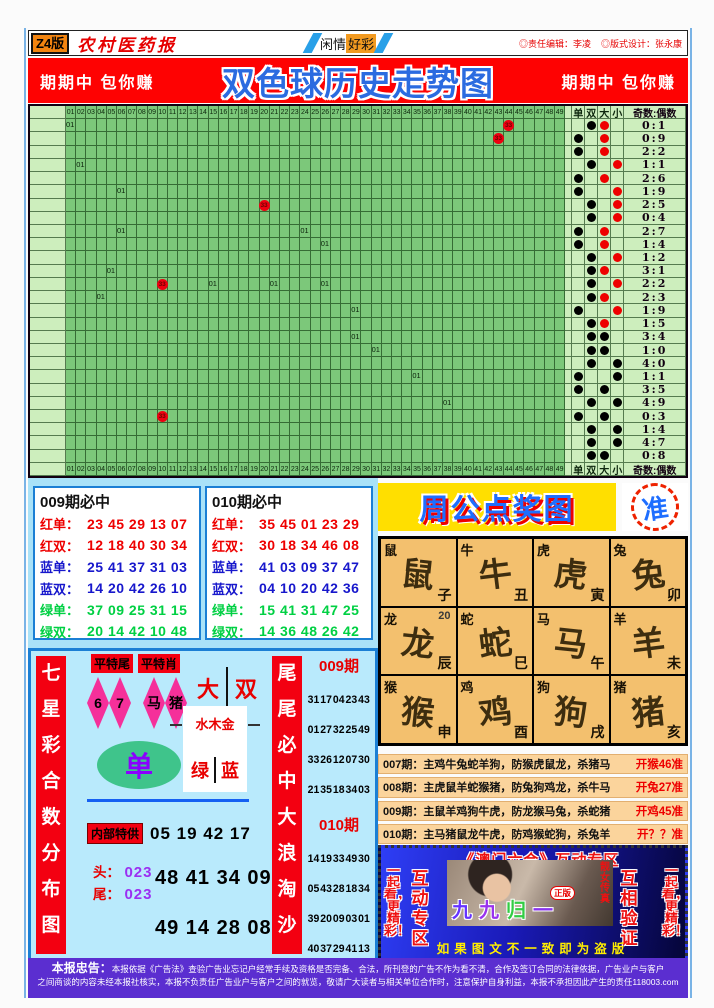 Image resolution: width=714 pixels, height=1008 pixels. Describe the element at coordinates (91, 469) in the screenshot. I see `column-header: 03` at that location.